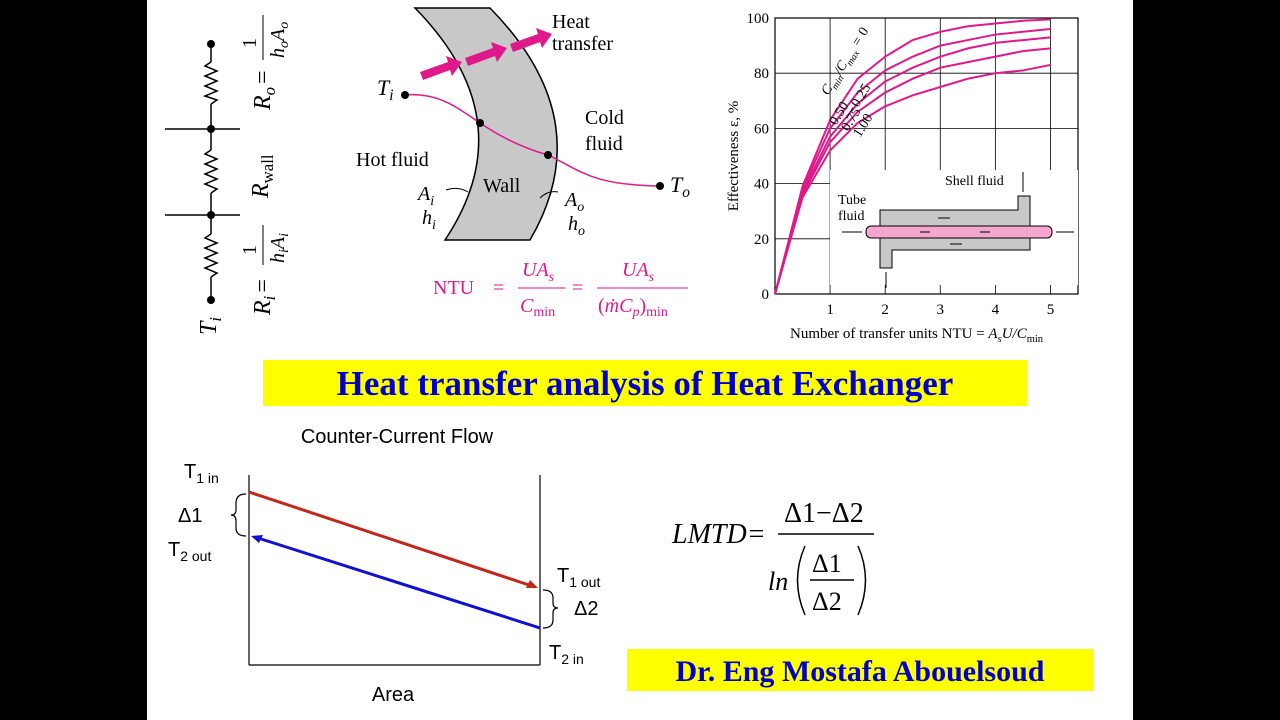 The width and height of the screenshot is (1280, 720). What do you see at coordinates (207, 478) in the screenshot?
I see `subscript: 1 in` at bounding box center [207, 478].